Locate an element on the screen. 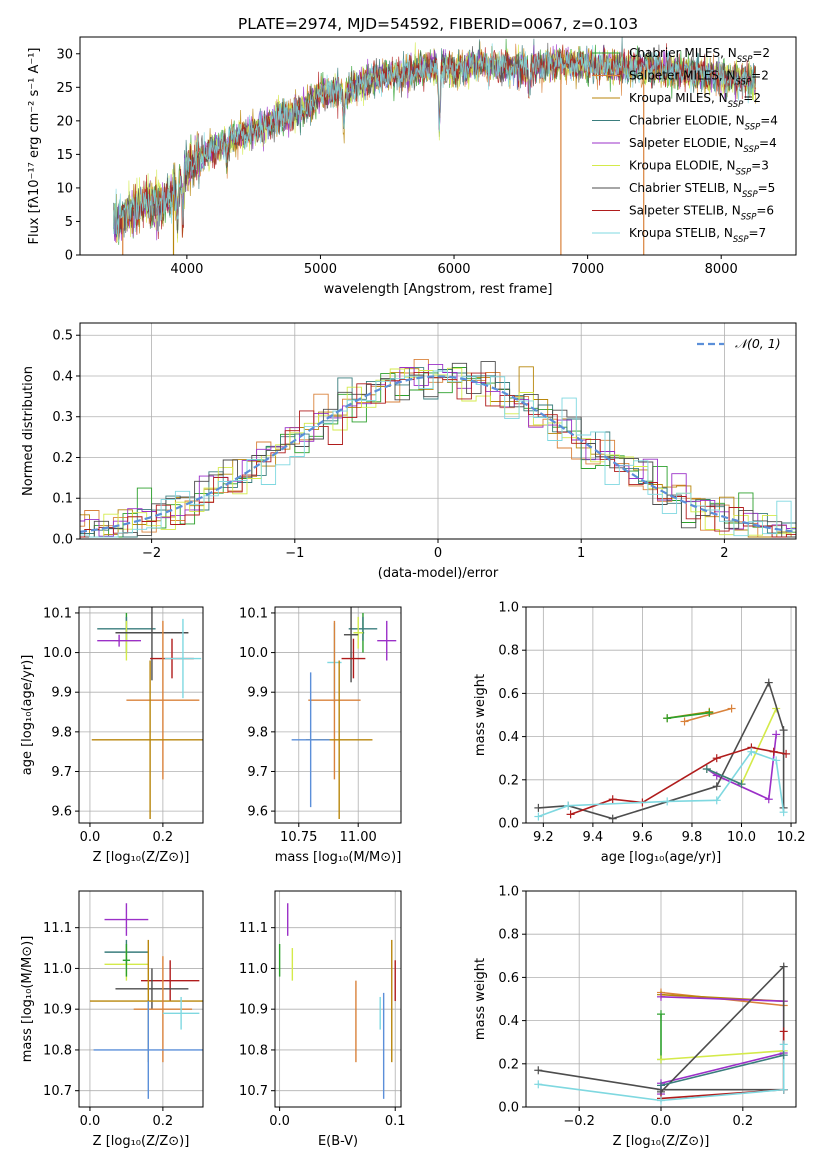  y-tick-label: 11.0 is located at coordinates (253, 969).